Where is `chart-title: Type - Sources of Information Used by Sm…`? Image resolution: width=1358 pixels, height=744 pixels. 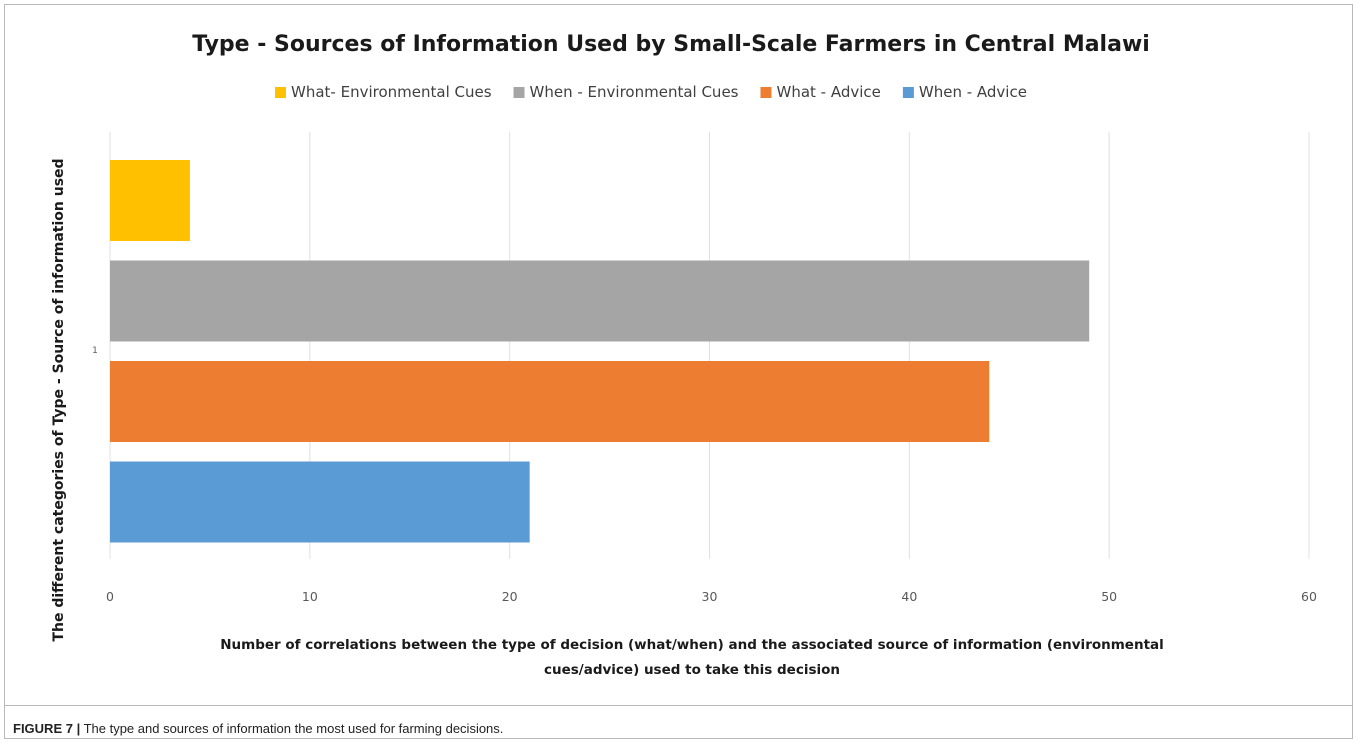 chart-title: Type - Sources of Information Used by Sm… is located at coordinates (671, 44).